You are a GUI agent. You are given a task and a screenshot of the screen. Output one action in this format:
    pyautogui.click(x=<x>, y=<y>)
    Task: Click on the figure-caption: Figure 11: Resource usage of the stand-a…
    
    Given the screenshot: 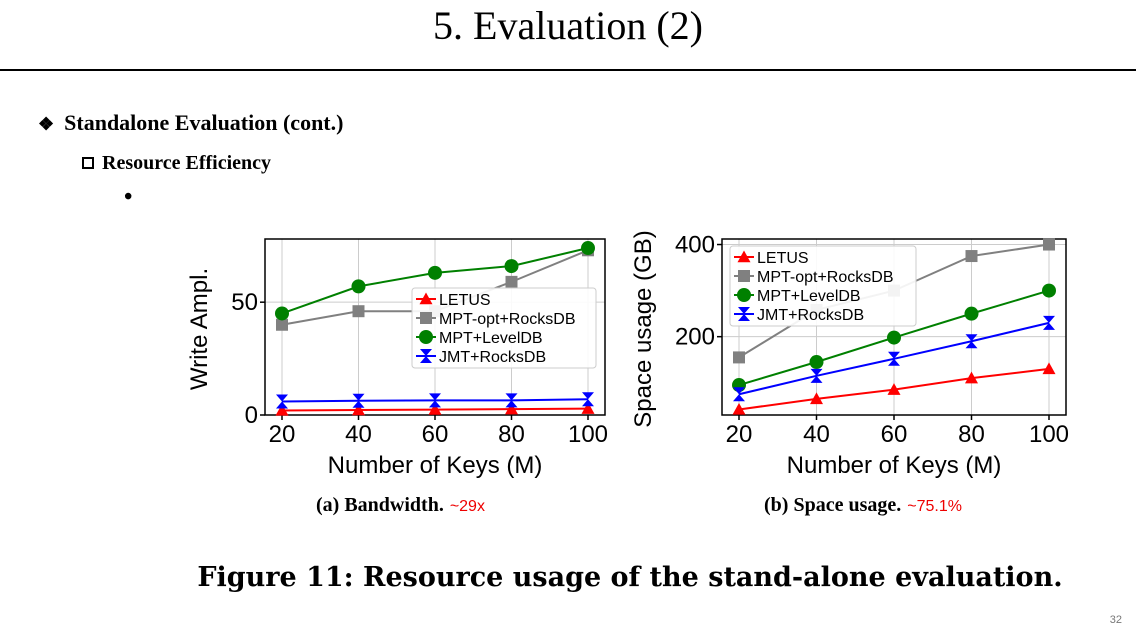 What is the action you would take?
    pyautogui.click(x=630, y=577)
    